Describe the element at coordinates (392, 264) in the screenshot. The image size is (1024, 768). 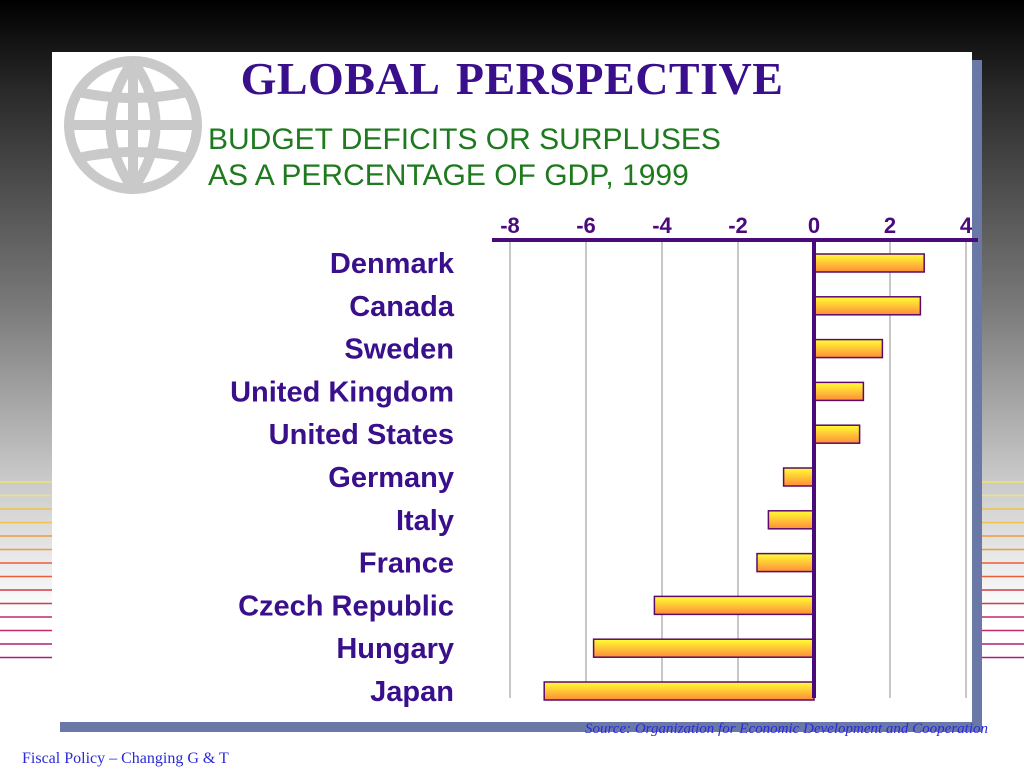
I see `category-label: Denmark` at that location.